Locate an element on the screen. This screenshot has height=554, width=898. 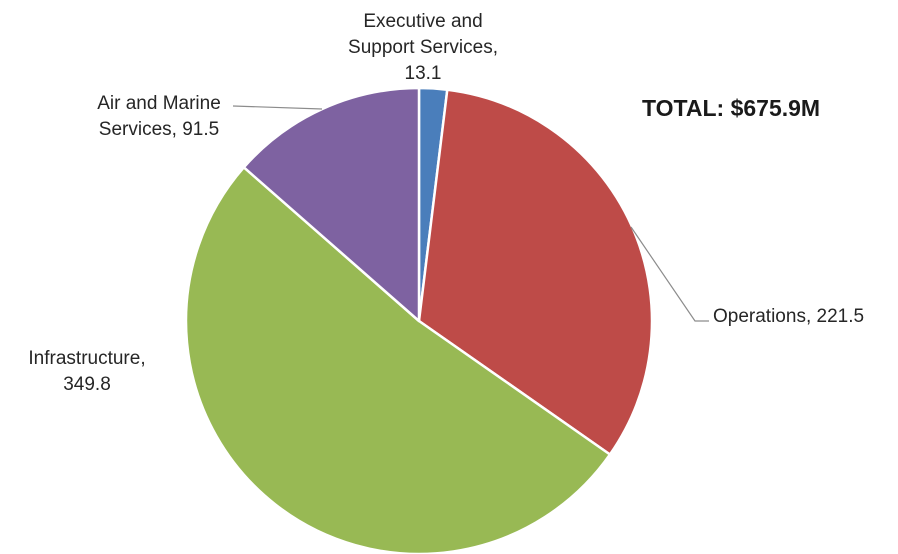
slice-label-line: Operations, 221.5 is located at coordinates (788, 316).